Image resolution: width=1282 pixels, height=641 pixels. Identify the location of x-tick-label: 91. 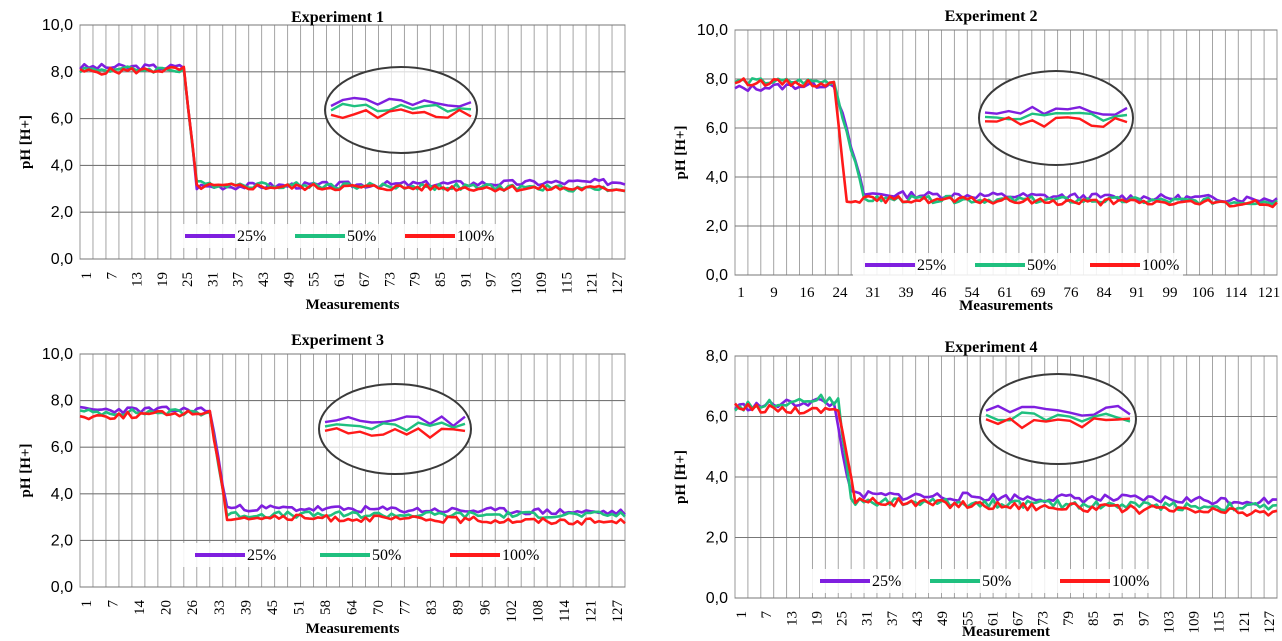
(466, 279).